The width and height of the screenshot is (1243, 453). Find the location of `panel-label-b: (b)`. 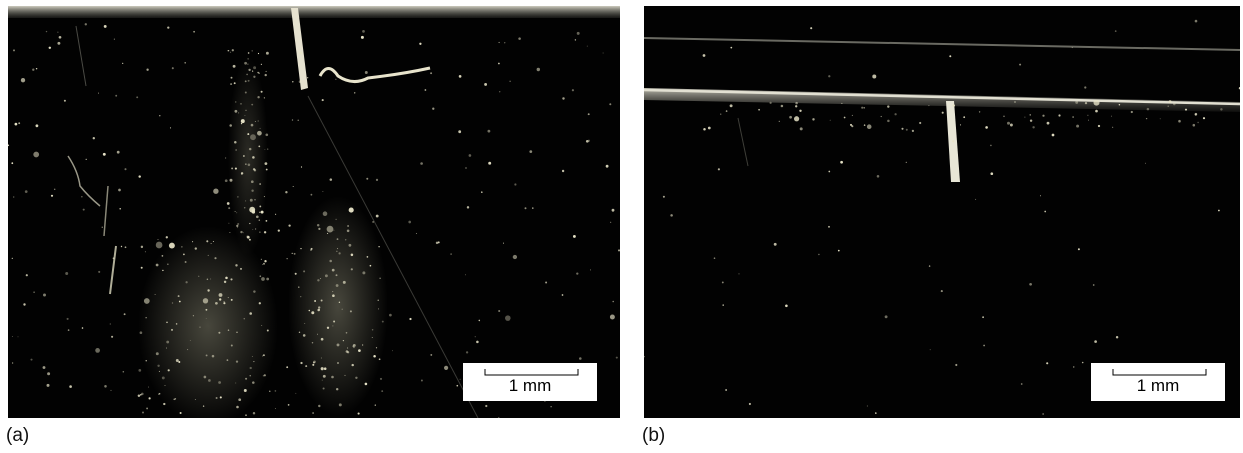

panel-label-b: (b) is located at coordinates (654, 435).